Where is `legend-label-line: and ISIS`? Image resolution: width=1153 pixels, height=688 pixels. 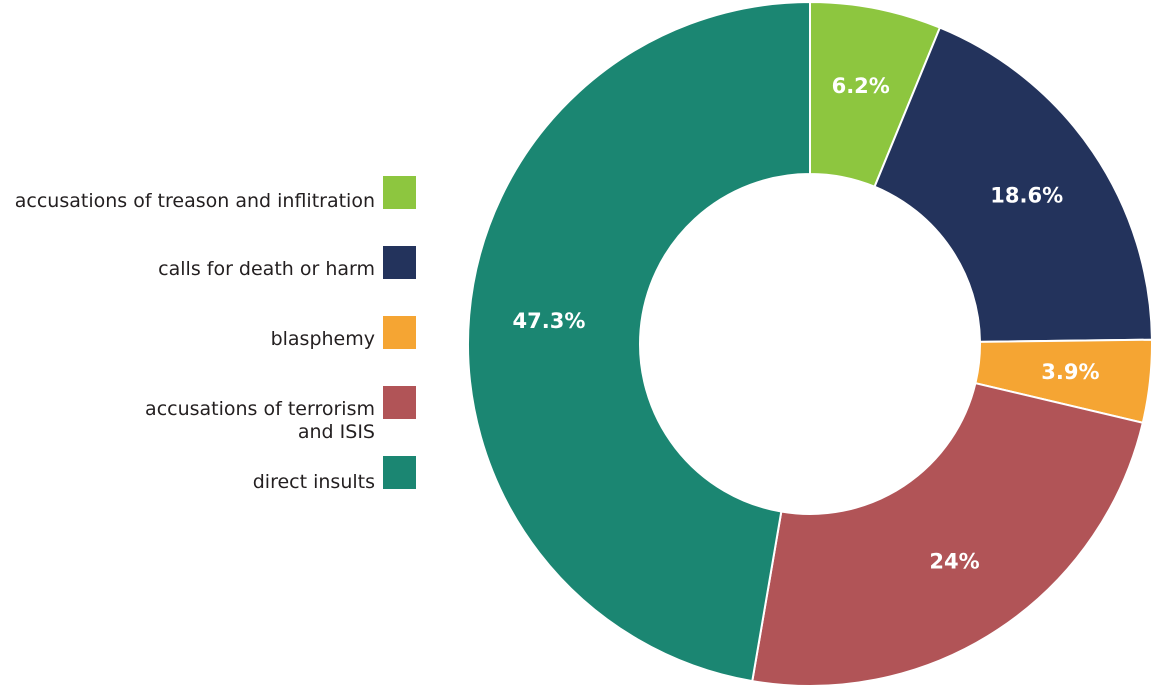 legend-label-line: and ISIS is located at coordinates (336, 432).